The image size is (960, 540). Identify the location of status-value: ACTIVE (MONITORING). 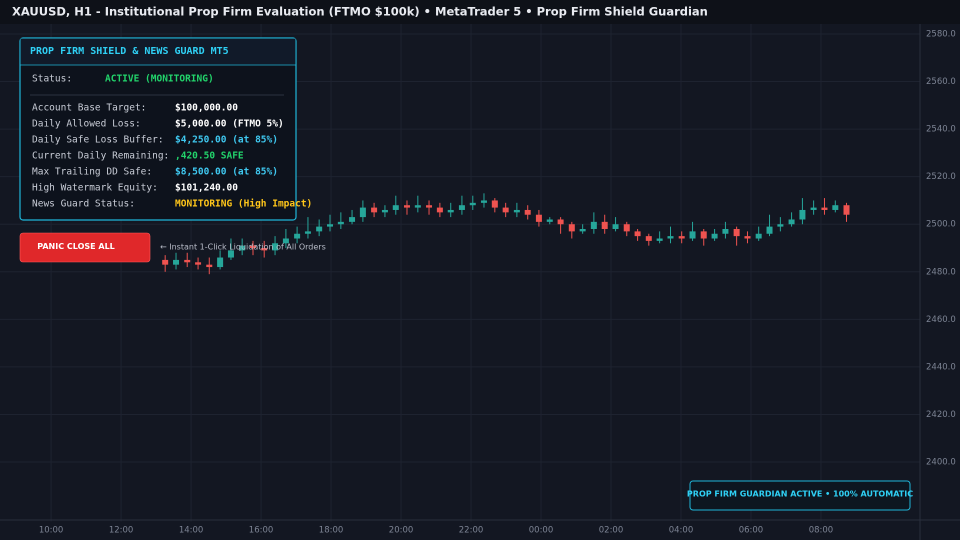
(159, 79).